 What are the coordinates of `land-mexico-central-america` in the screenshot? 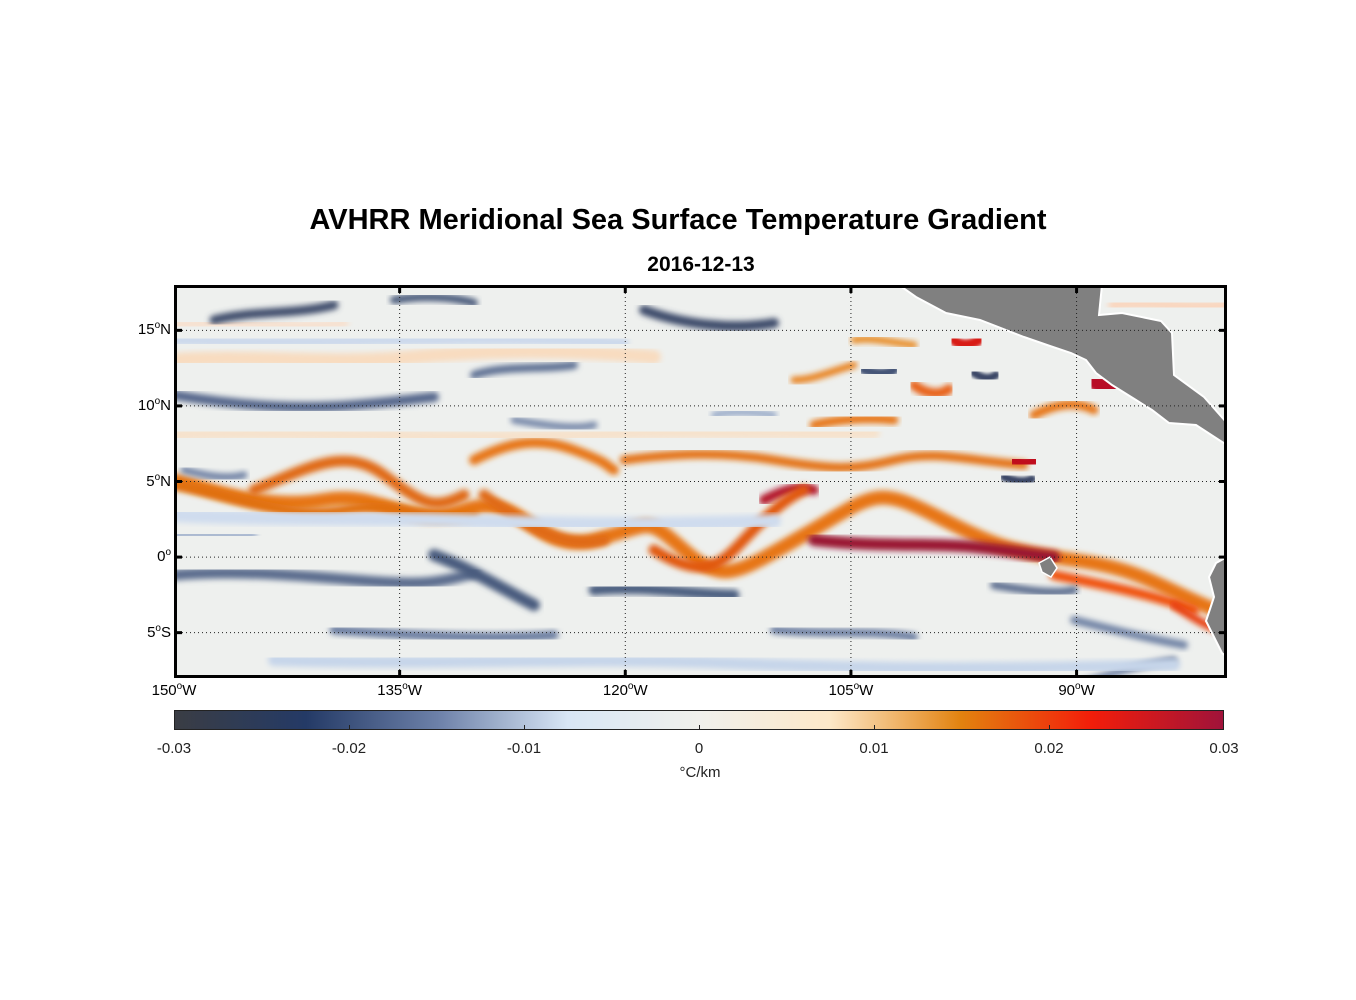 It's located at (1062, 366).